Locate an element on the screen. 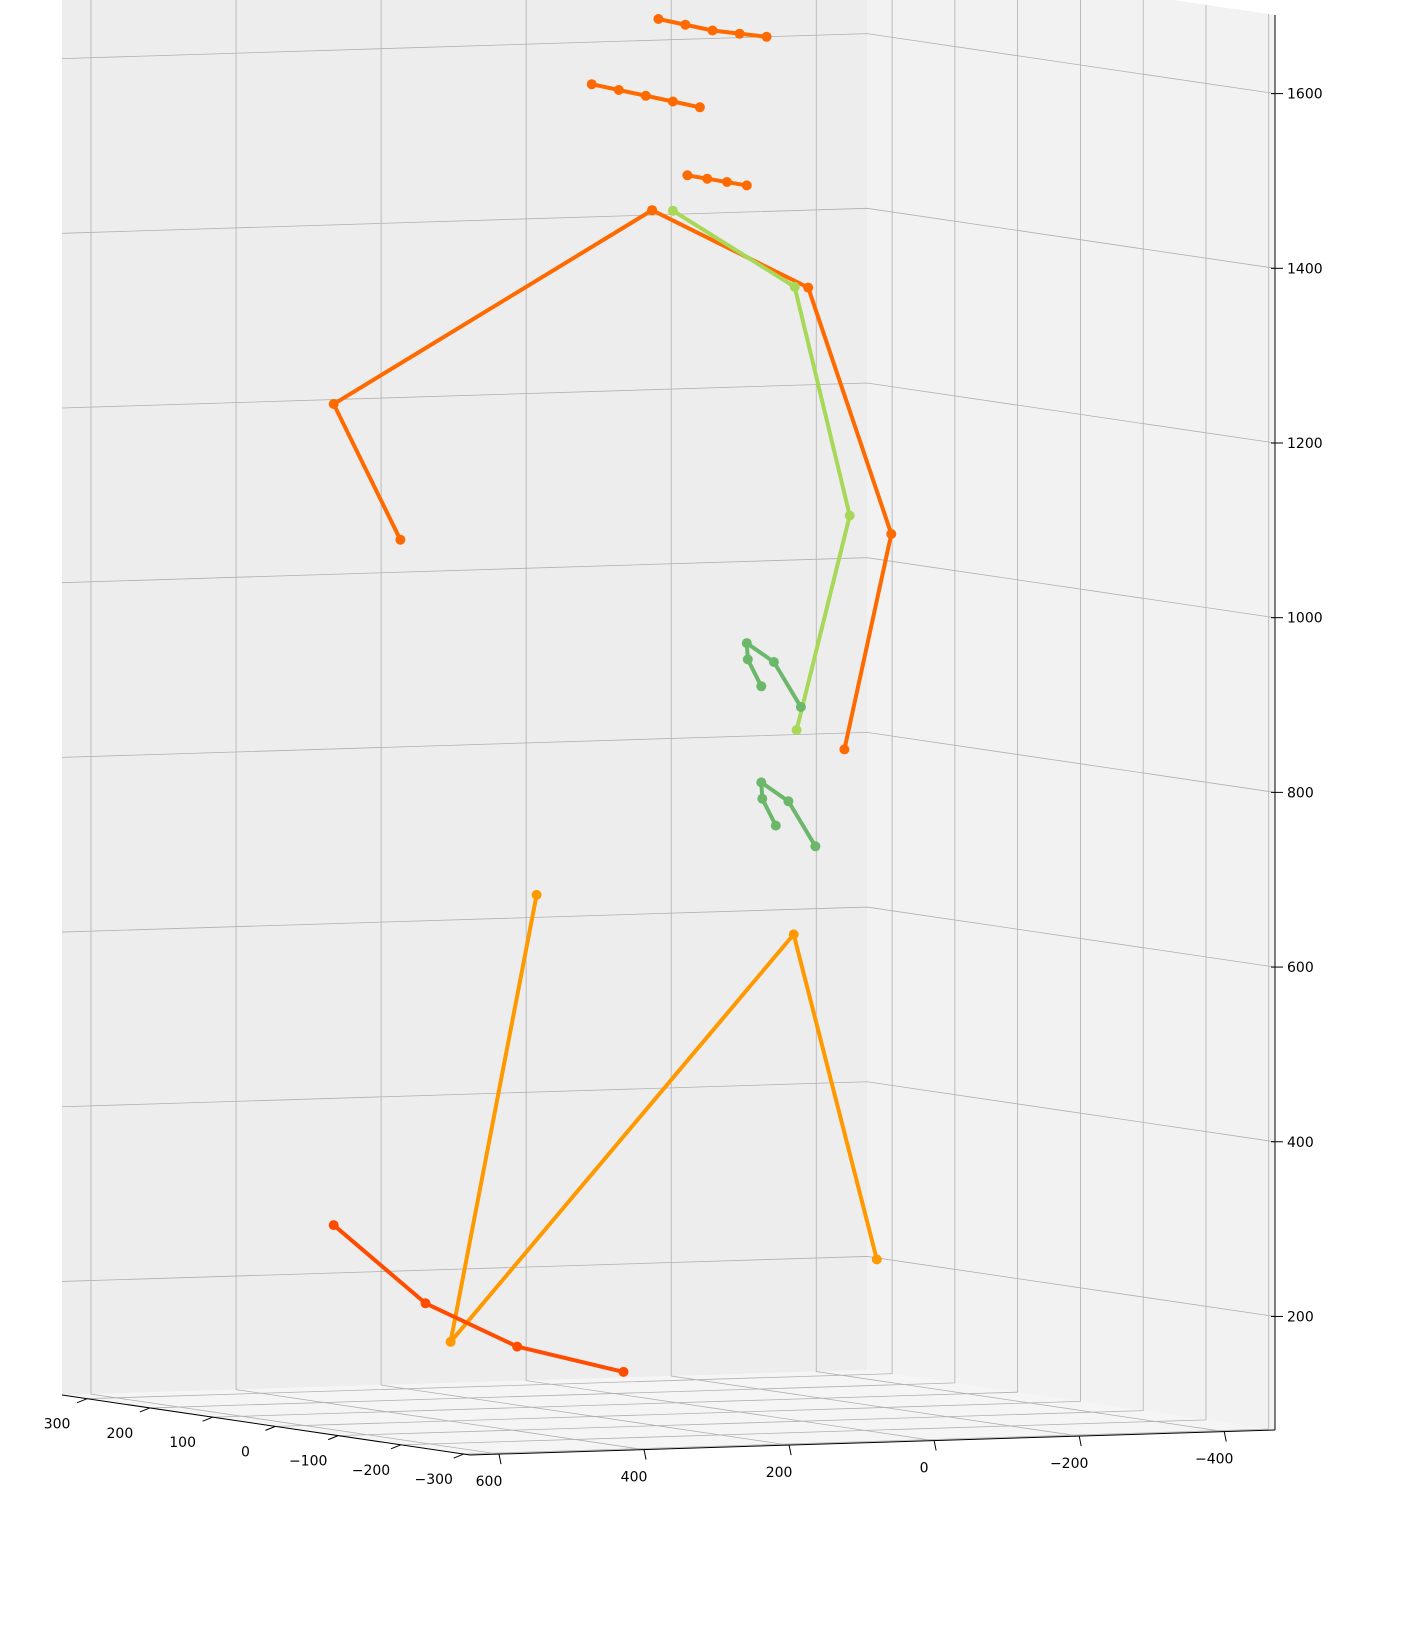  z-tick-label: 1400 is located at coordinates (1305, 269).